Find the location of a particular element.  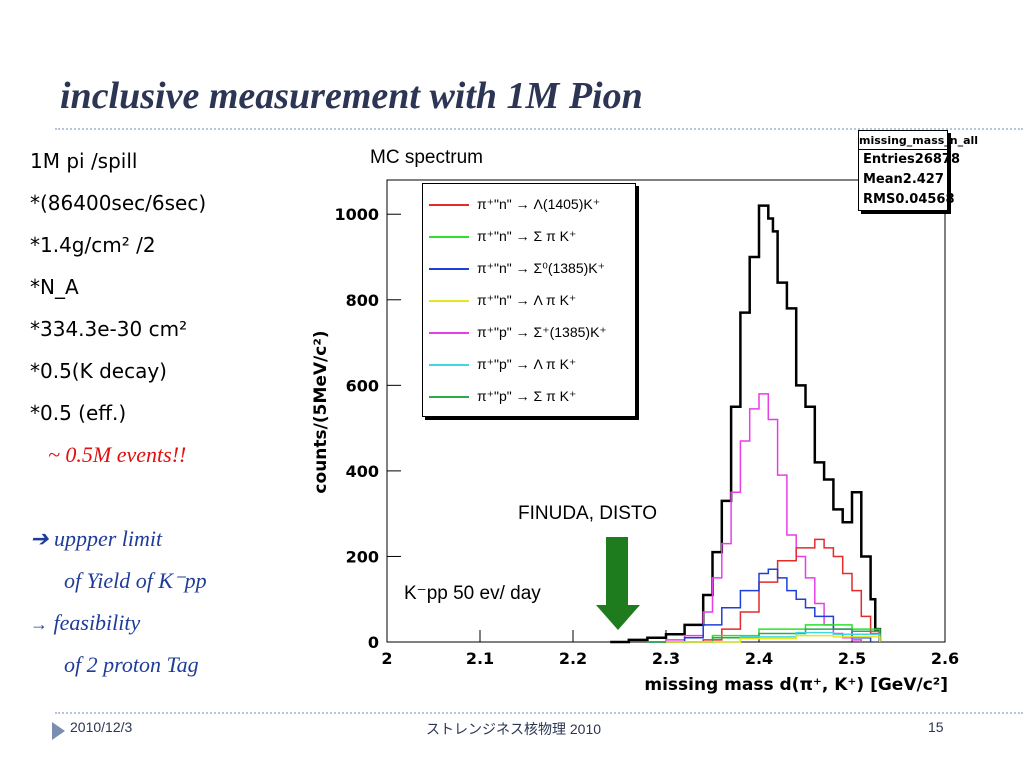

events-note: ~ 0.5M events!! is located at coordinates (117, 454).